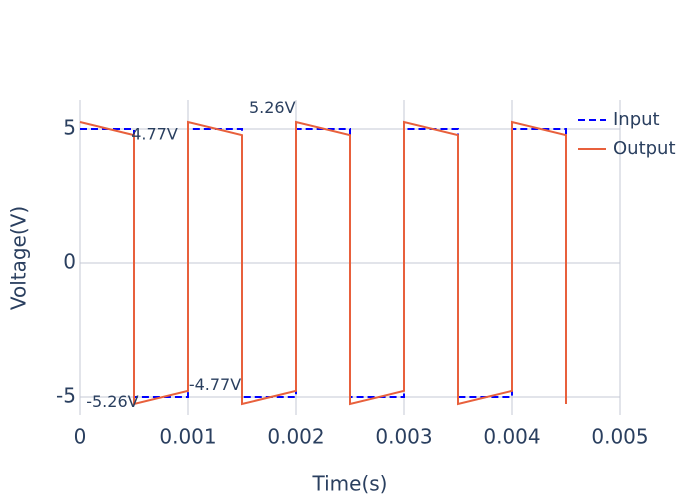 The width and height of the screenshot is (700, 500). What do you see at coordinates (69, 127) in the screenshot?
I see `y-tick-label: 5` at bounding box center [69, 127].